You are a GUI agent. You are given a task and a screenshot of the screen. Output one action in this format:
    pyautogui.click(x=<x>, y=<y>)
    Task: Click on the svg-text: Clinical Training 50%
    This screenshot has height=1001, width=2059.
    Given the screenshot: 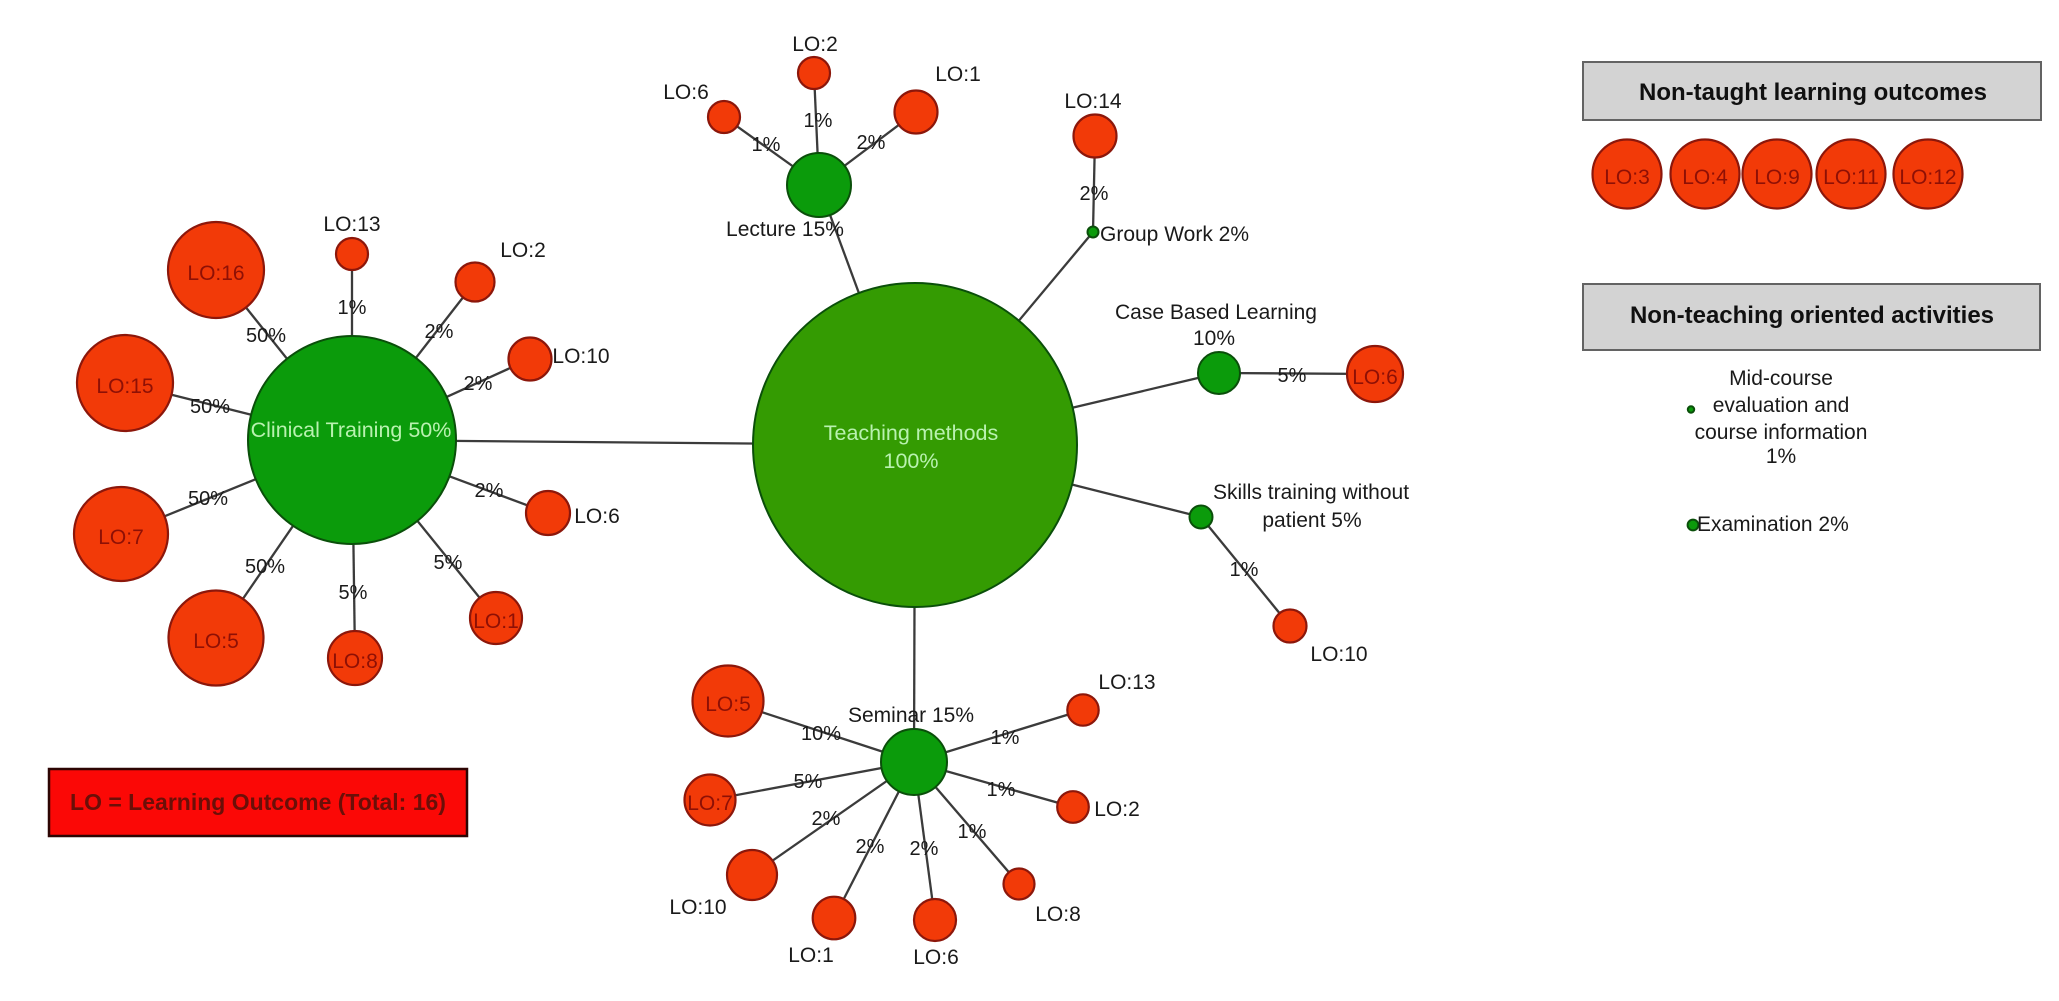 What is the action you would take?
    pyautogui.click(x=351, y=430)
    